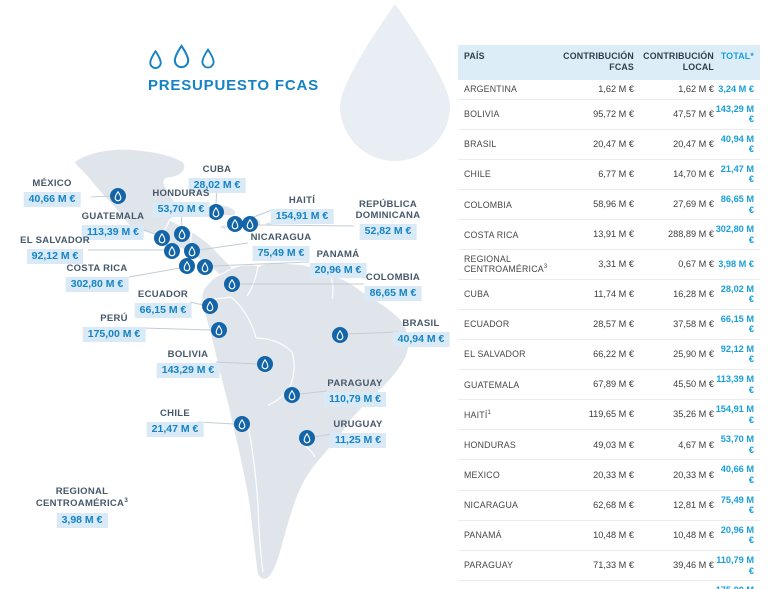 The image size is (768, 589). I want to click on country-name: HONDURAS, so click(181, 193).